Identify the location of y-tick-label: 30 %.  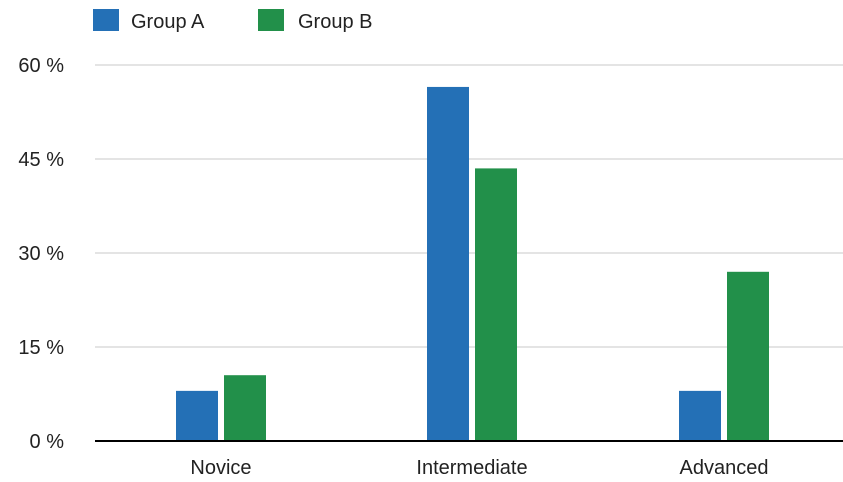
(41, 254).